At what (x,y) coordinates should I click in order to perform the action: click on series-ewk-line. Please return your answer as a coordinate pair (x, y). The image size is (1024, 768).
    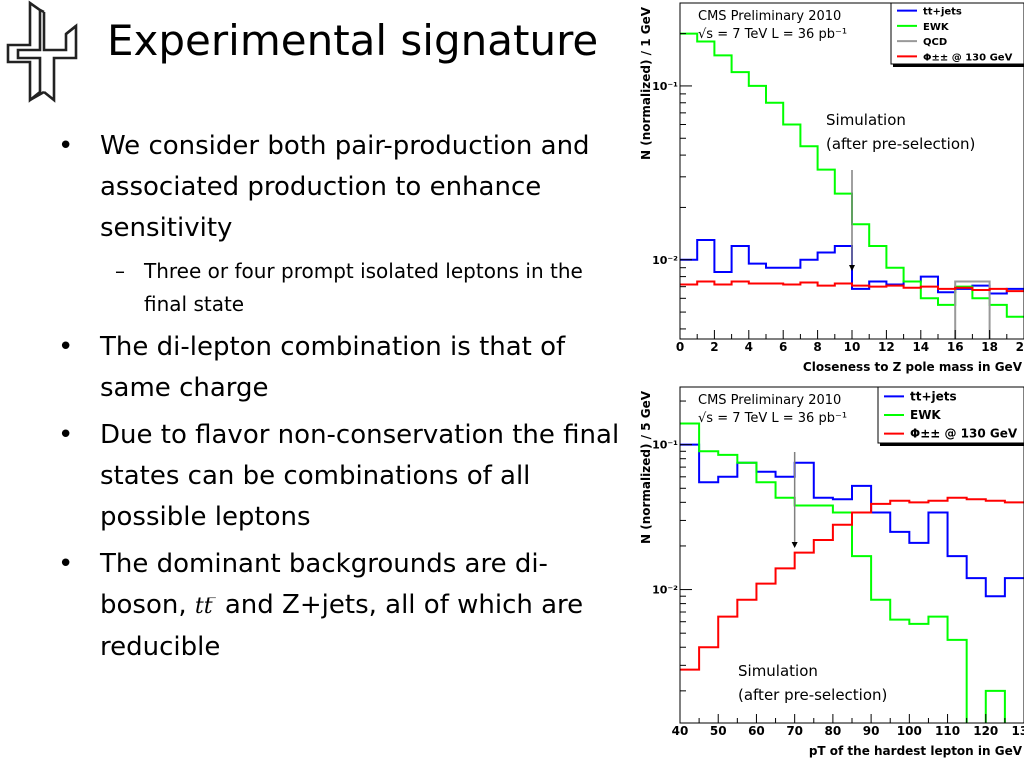
    Looking at the image, I should click on (843, 572).